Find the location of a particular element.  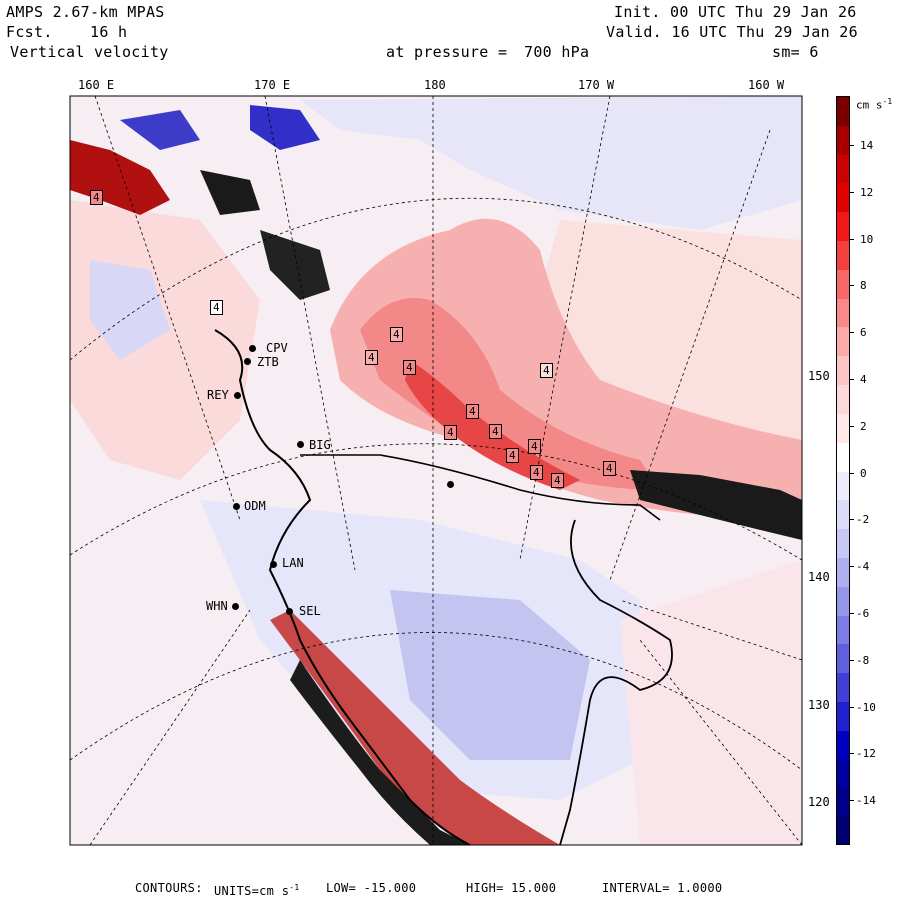

lon-label-160e: 160 E is located at coordinates (96, 85).